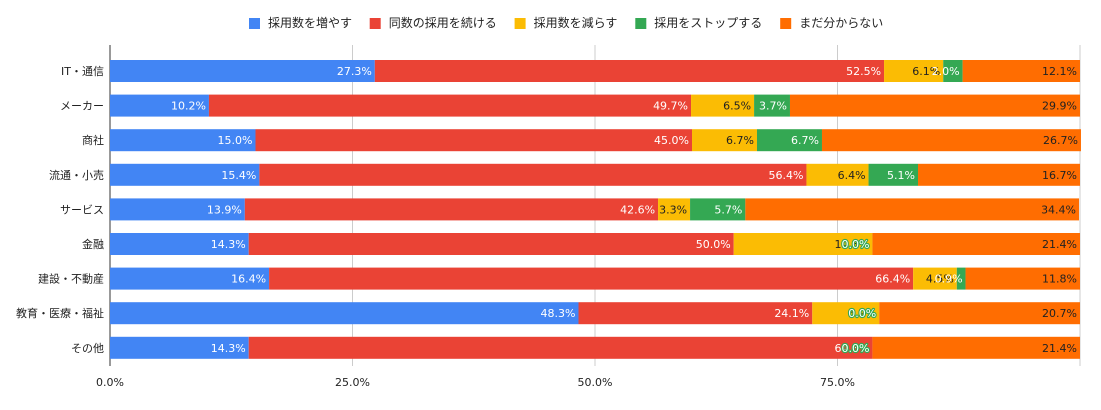  Describe the element at coordinates (87, 348) in the screenshot. I see `category-label: その他` at that location.